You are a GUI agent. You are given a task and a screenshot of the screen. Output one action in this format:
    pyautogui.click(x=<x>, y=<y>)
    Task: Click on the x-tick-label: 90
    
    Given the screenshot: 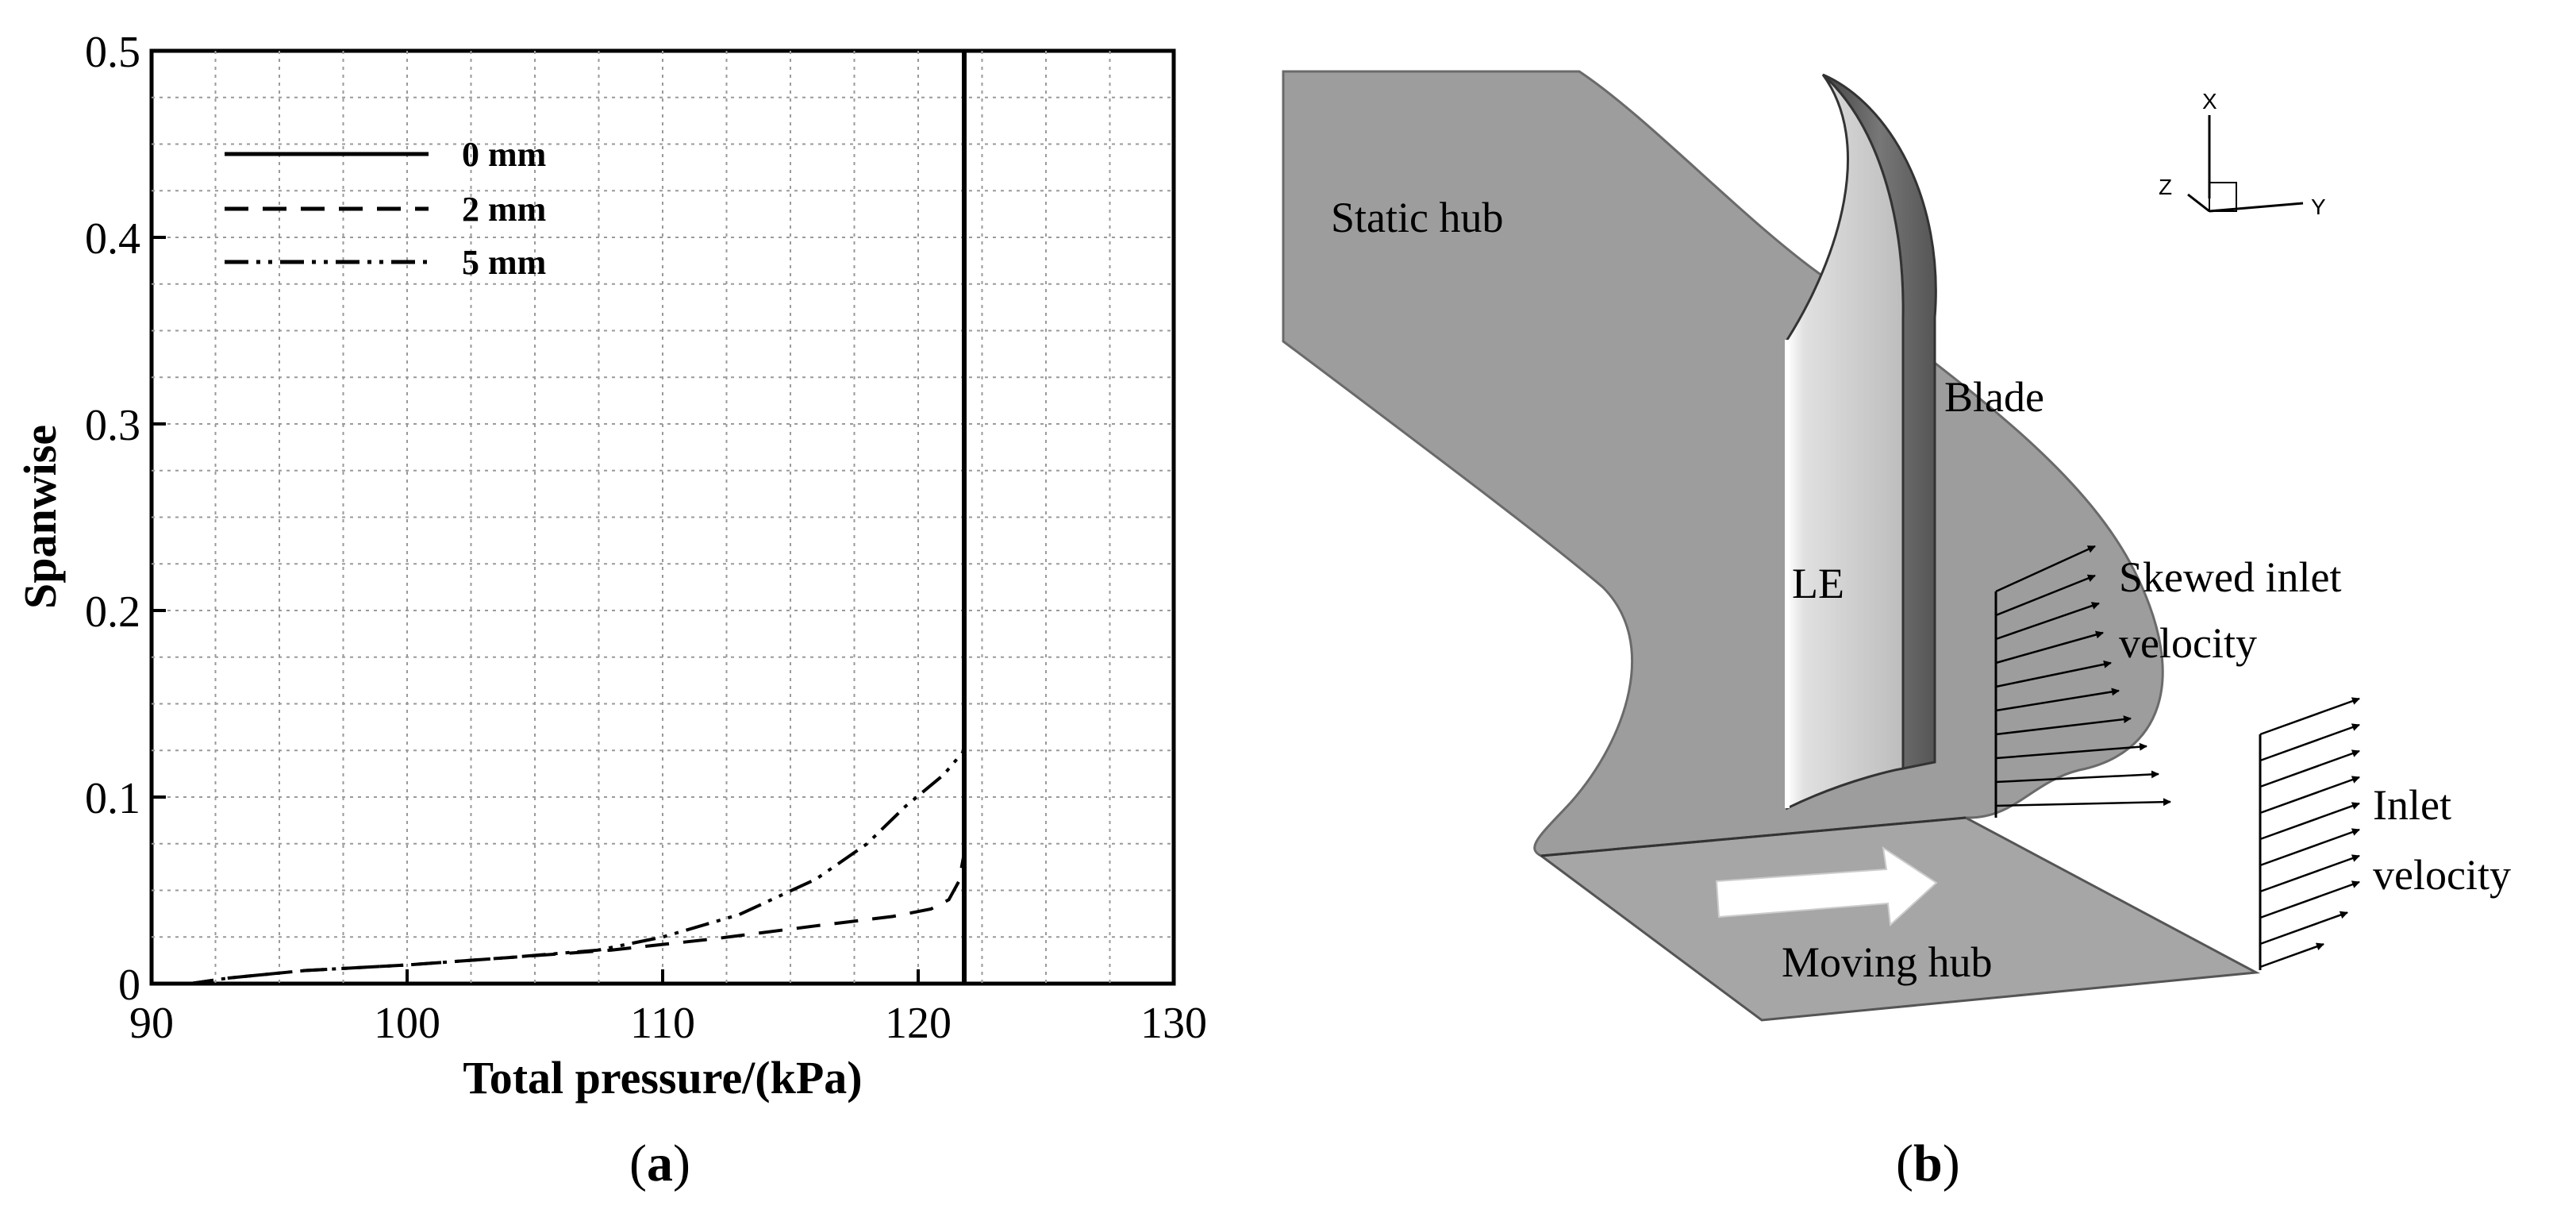 What is the action you would take?
    pyautogui.click(x=151, y=1023)
    